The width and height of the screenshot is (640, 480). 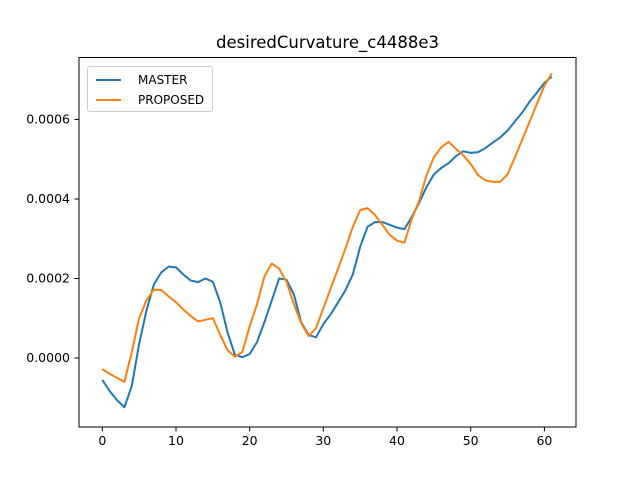 What do you see at coordinates (108, 80) in the screenshot?
I see `master-line-swatch` at bounding box center [108, 80].